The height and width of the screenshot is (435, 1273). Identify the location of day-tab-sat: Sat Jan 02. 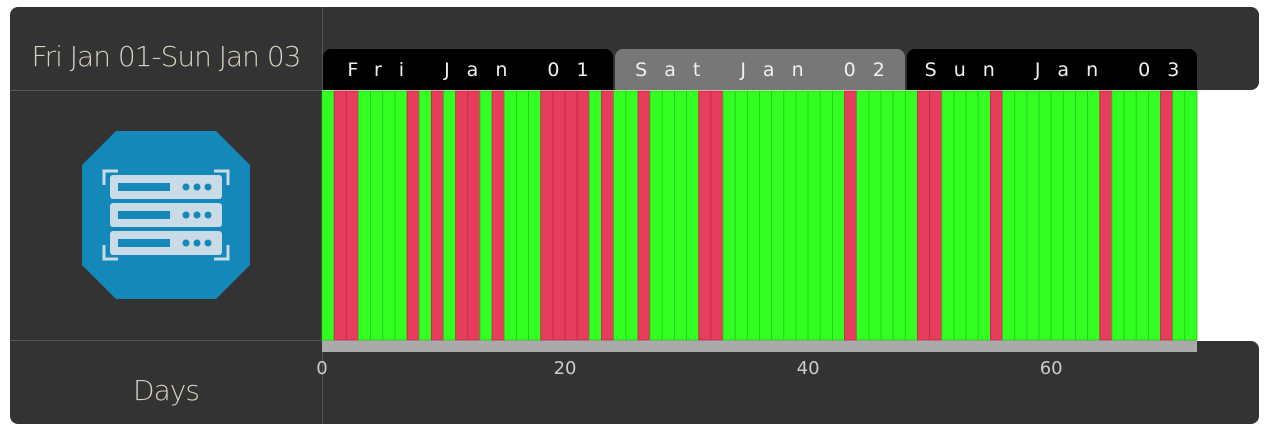
(760, 69).